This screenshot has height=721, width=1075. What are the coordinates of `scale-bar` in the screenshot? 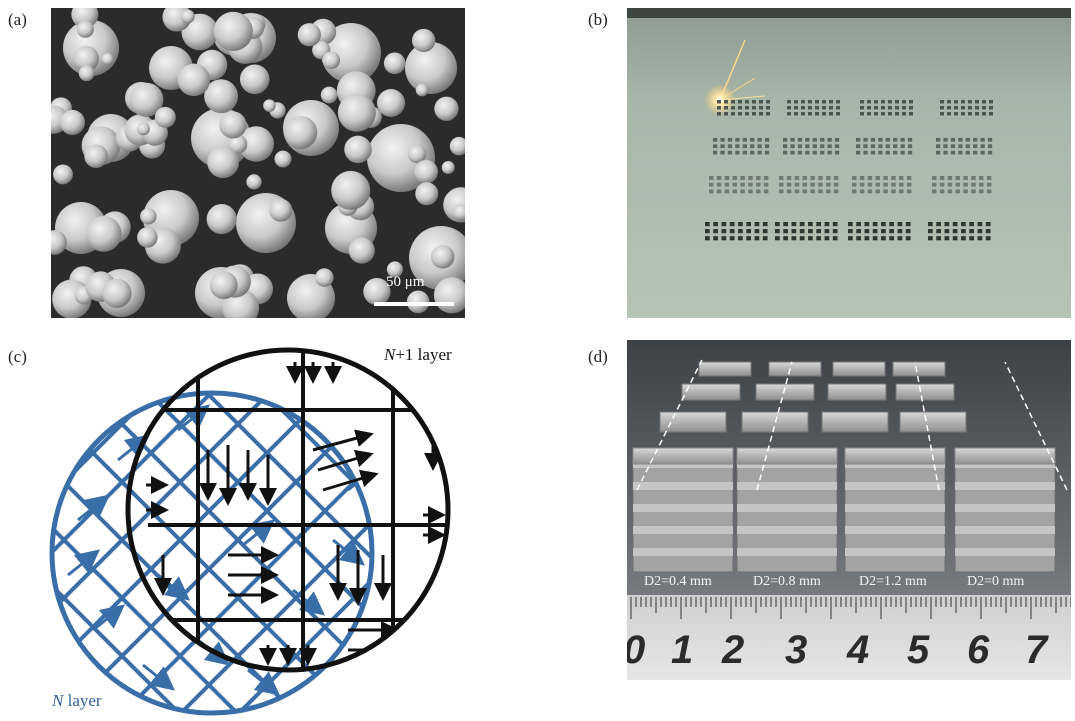 It's located at (414, 304).